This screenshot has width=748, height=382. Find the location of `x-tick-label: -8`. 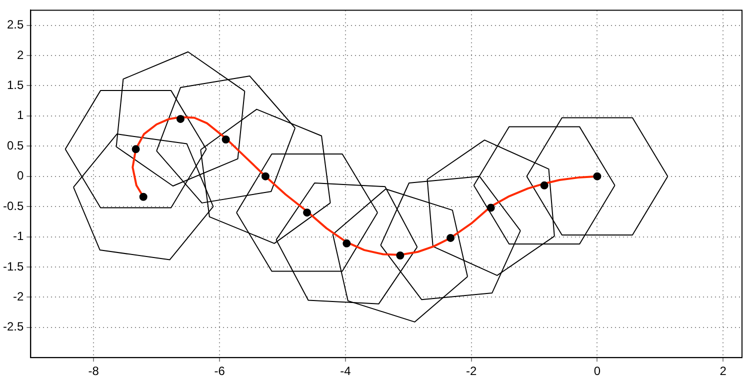

x-tick-label: -8 is located at coordinates (94, 371).